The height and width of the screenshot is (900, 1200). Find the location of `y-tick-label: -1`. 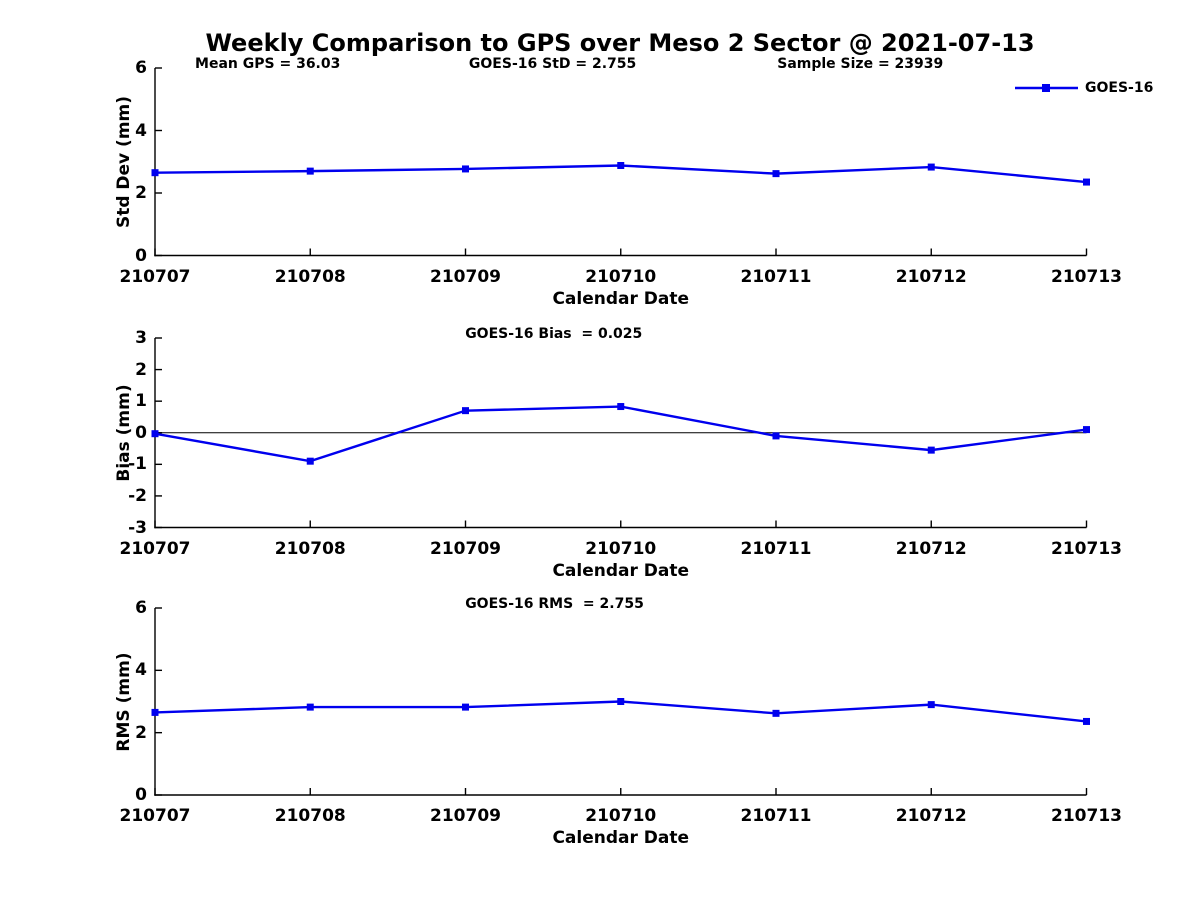

y-tick-label: -1 is located at coordinates (137, 464).